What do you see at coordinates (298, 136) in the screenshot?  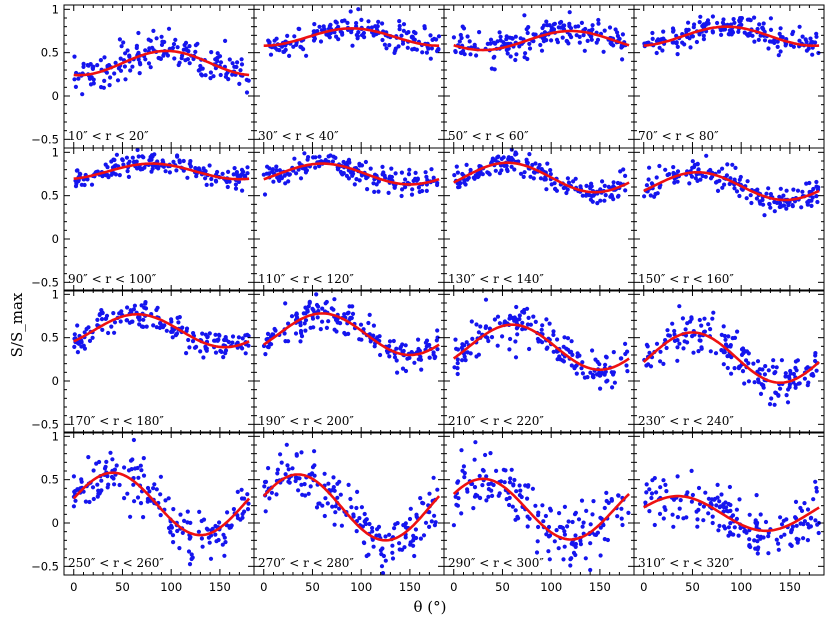 I see `panel-label: 30″ < r < 40″` at bounding box center [298, 136].